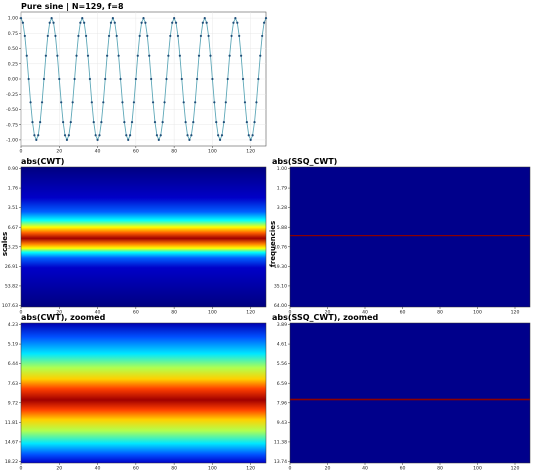 This screenshot has height=471, width=540. Describe the element at coordinates (12, 141) in the screenshot. I see `y-tick-label: -1.00` at that location.